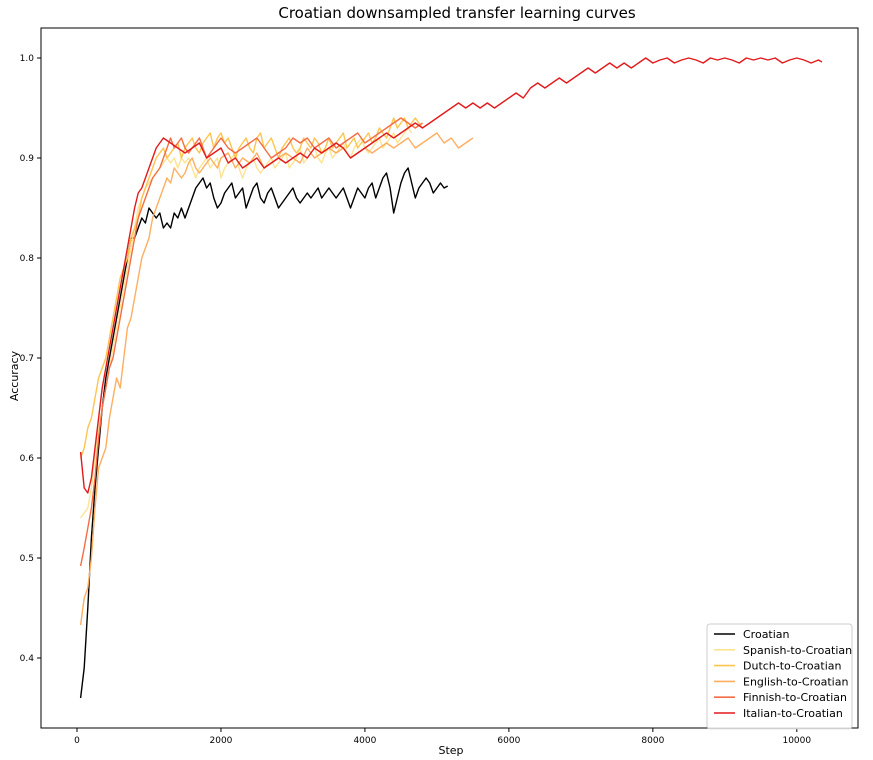  Describe the element at coordinates (797, 650) in the screenshot. I see `legend-label-spanish-to-croatian: Spanish-to-Croatian` at that location.